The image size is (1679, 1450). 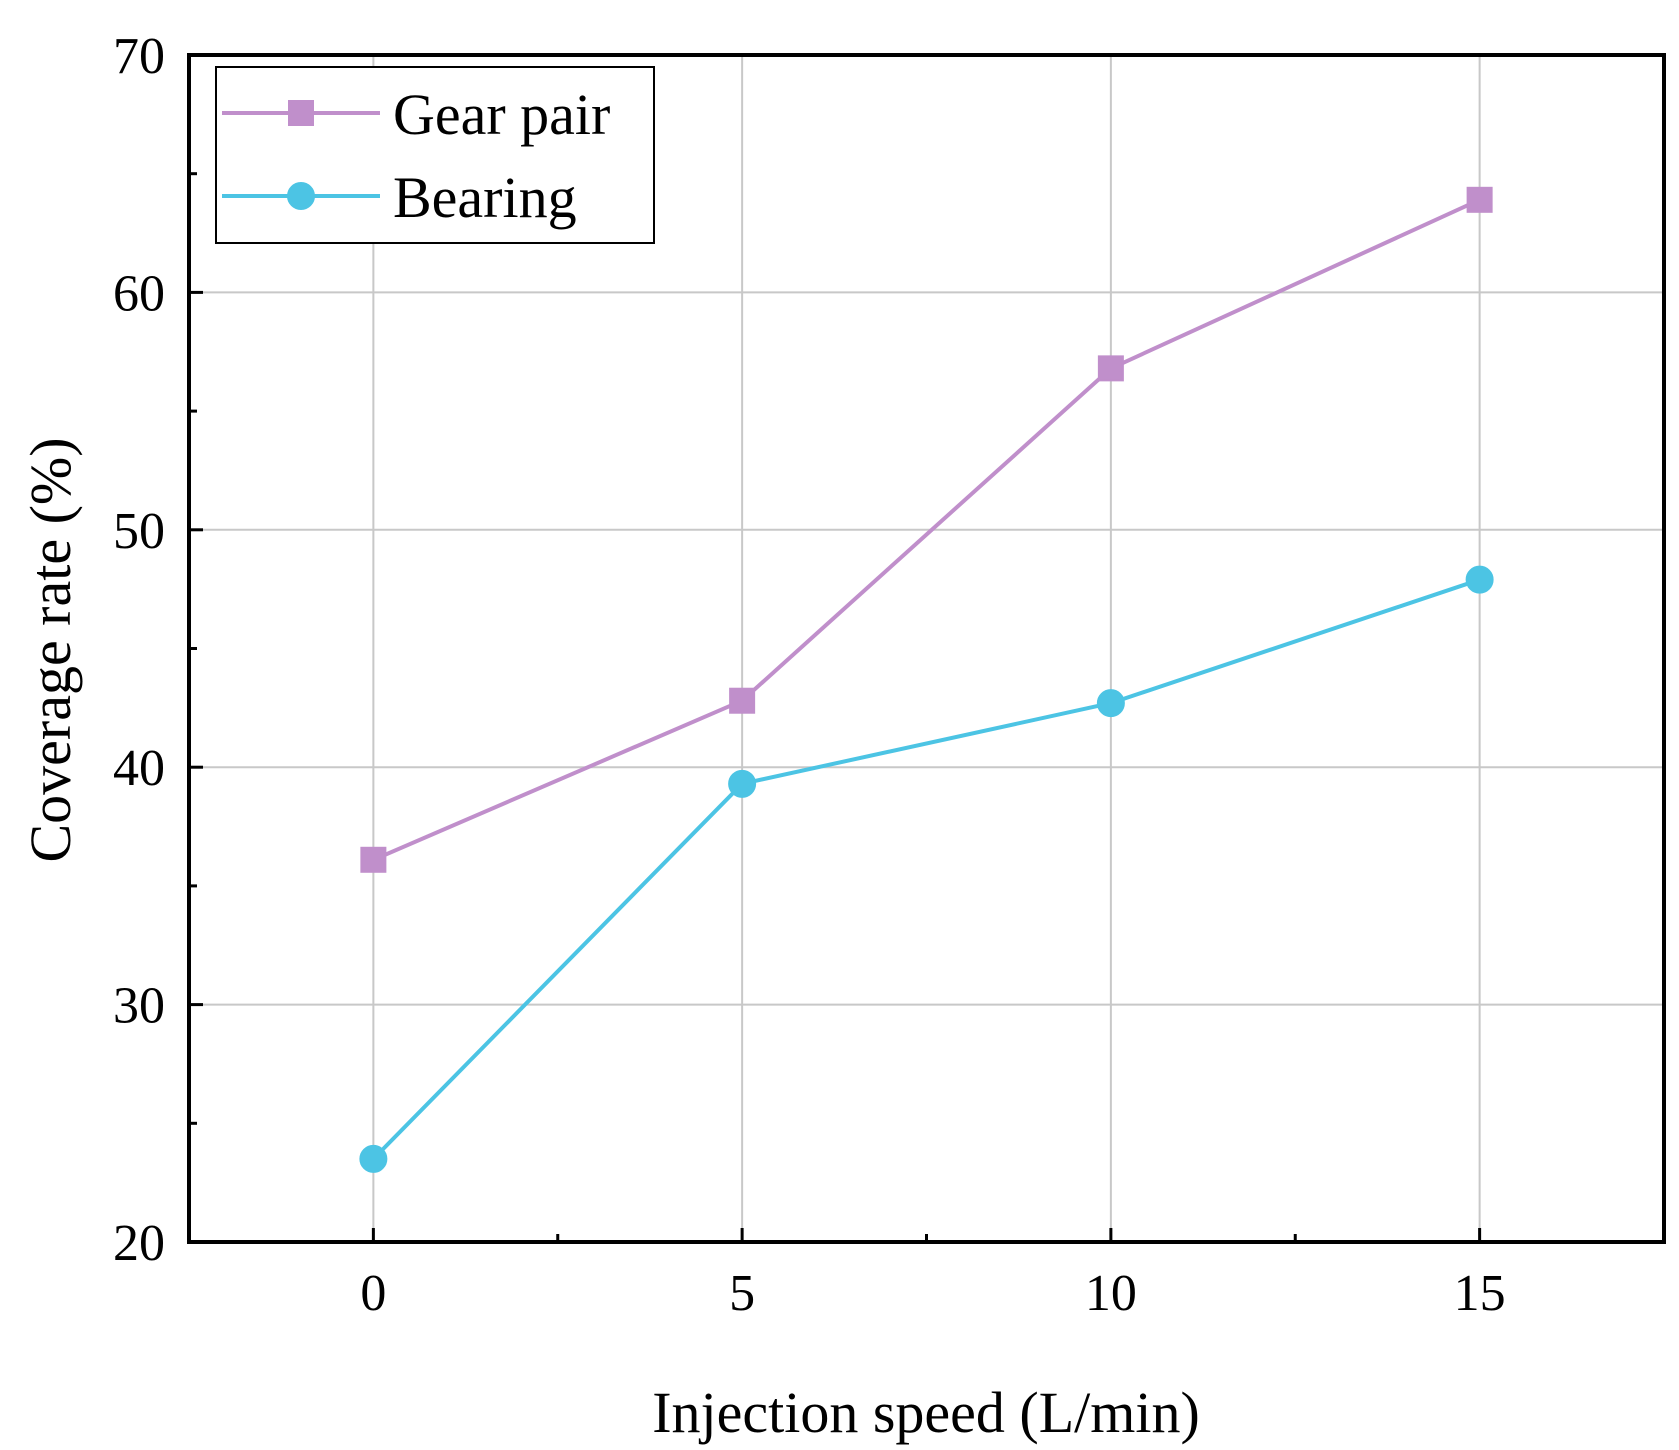 What do you see at coordinates (926, 1412) in the screenshot?
I see `x-axis-title: Injection speed (L/min)` at bounding box center [926, 1412].